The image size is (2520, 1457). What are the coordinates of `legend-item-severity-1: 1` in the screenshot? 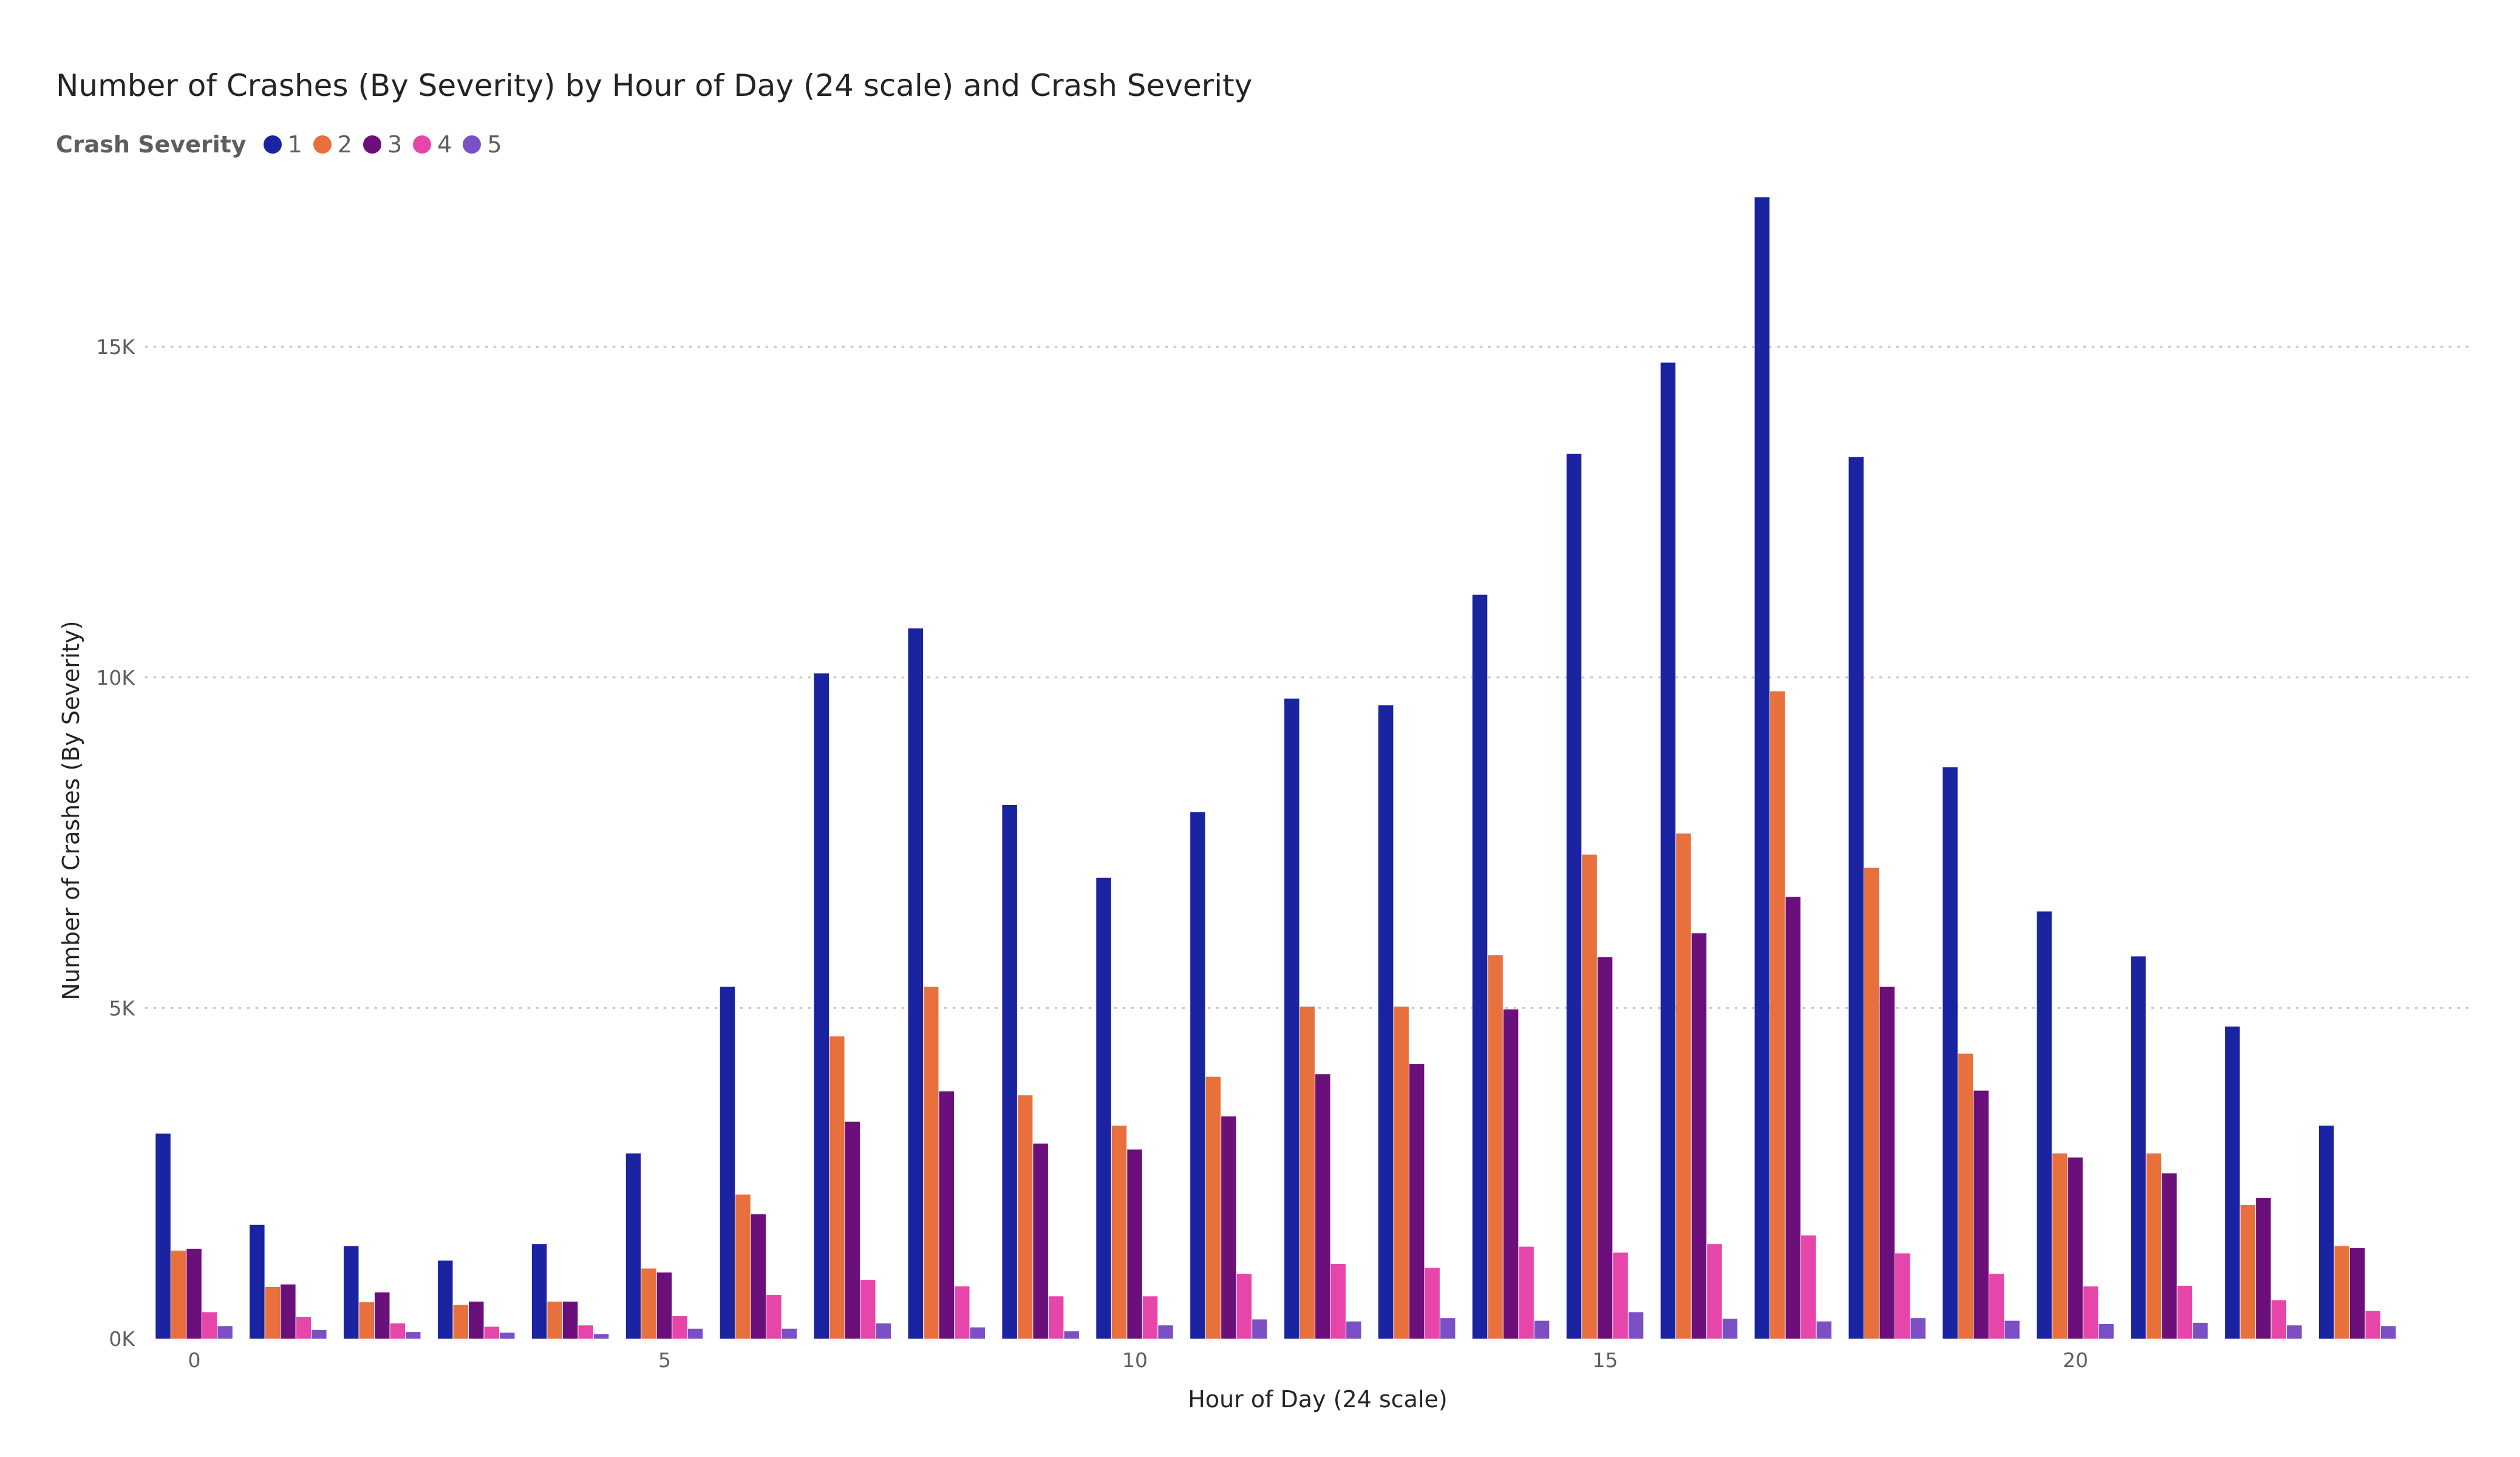 It's located at (282, 144).